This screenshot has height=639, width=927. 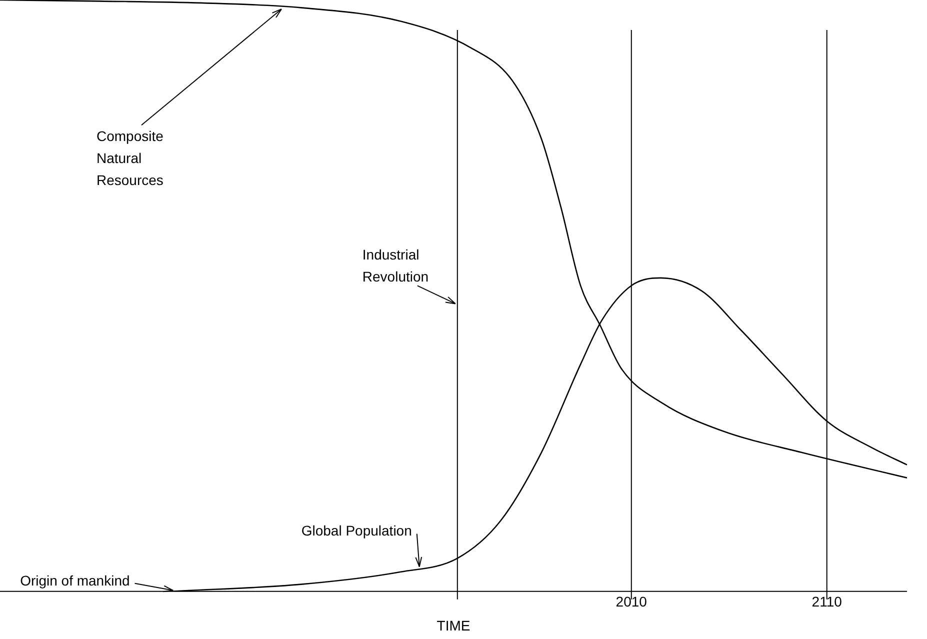 What do you see at coordinates (395, 265) in the screenshot?
I see `ref-line-label: Industrial Revolution` at bounding box center [395, 265].